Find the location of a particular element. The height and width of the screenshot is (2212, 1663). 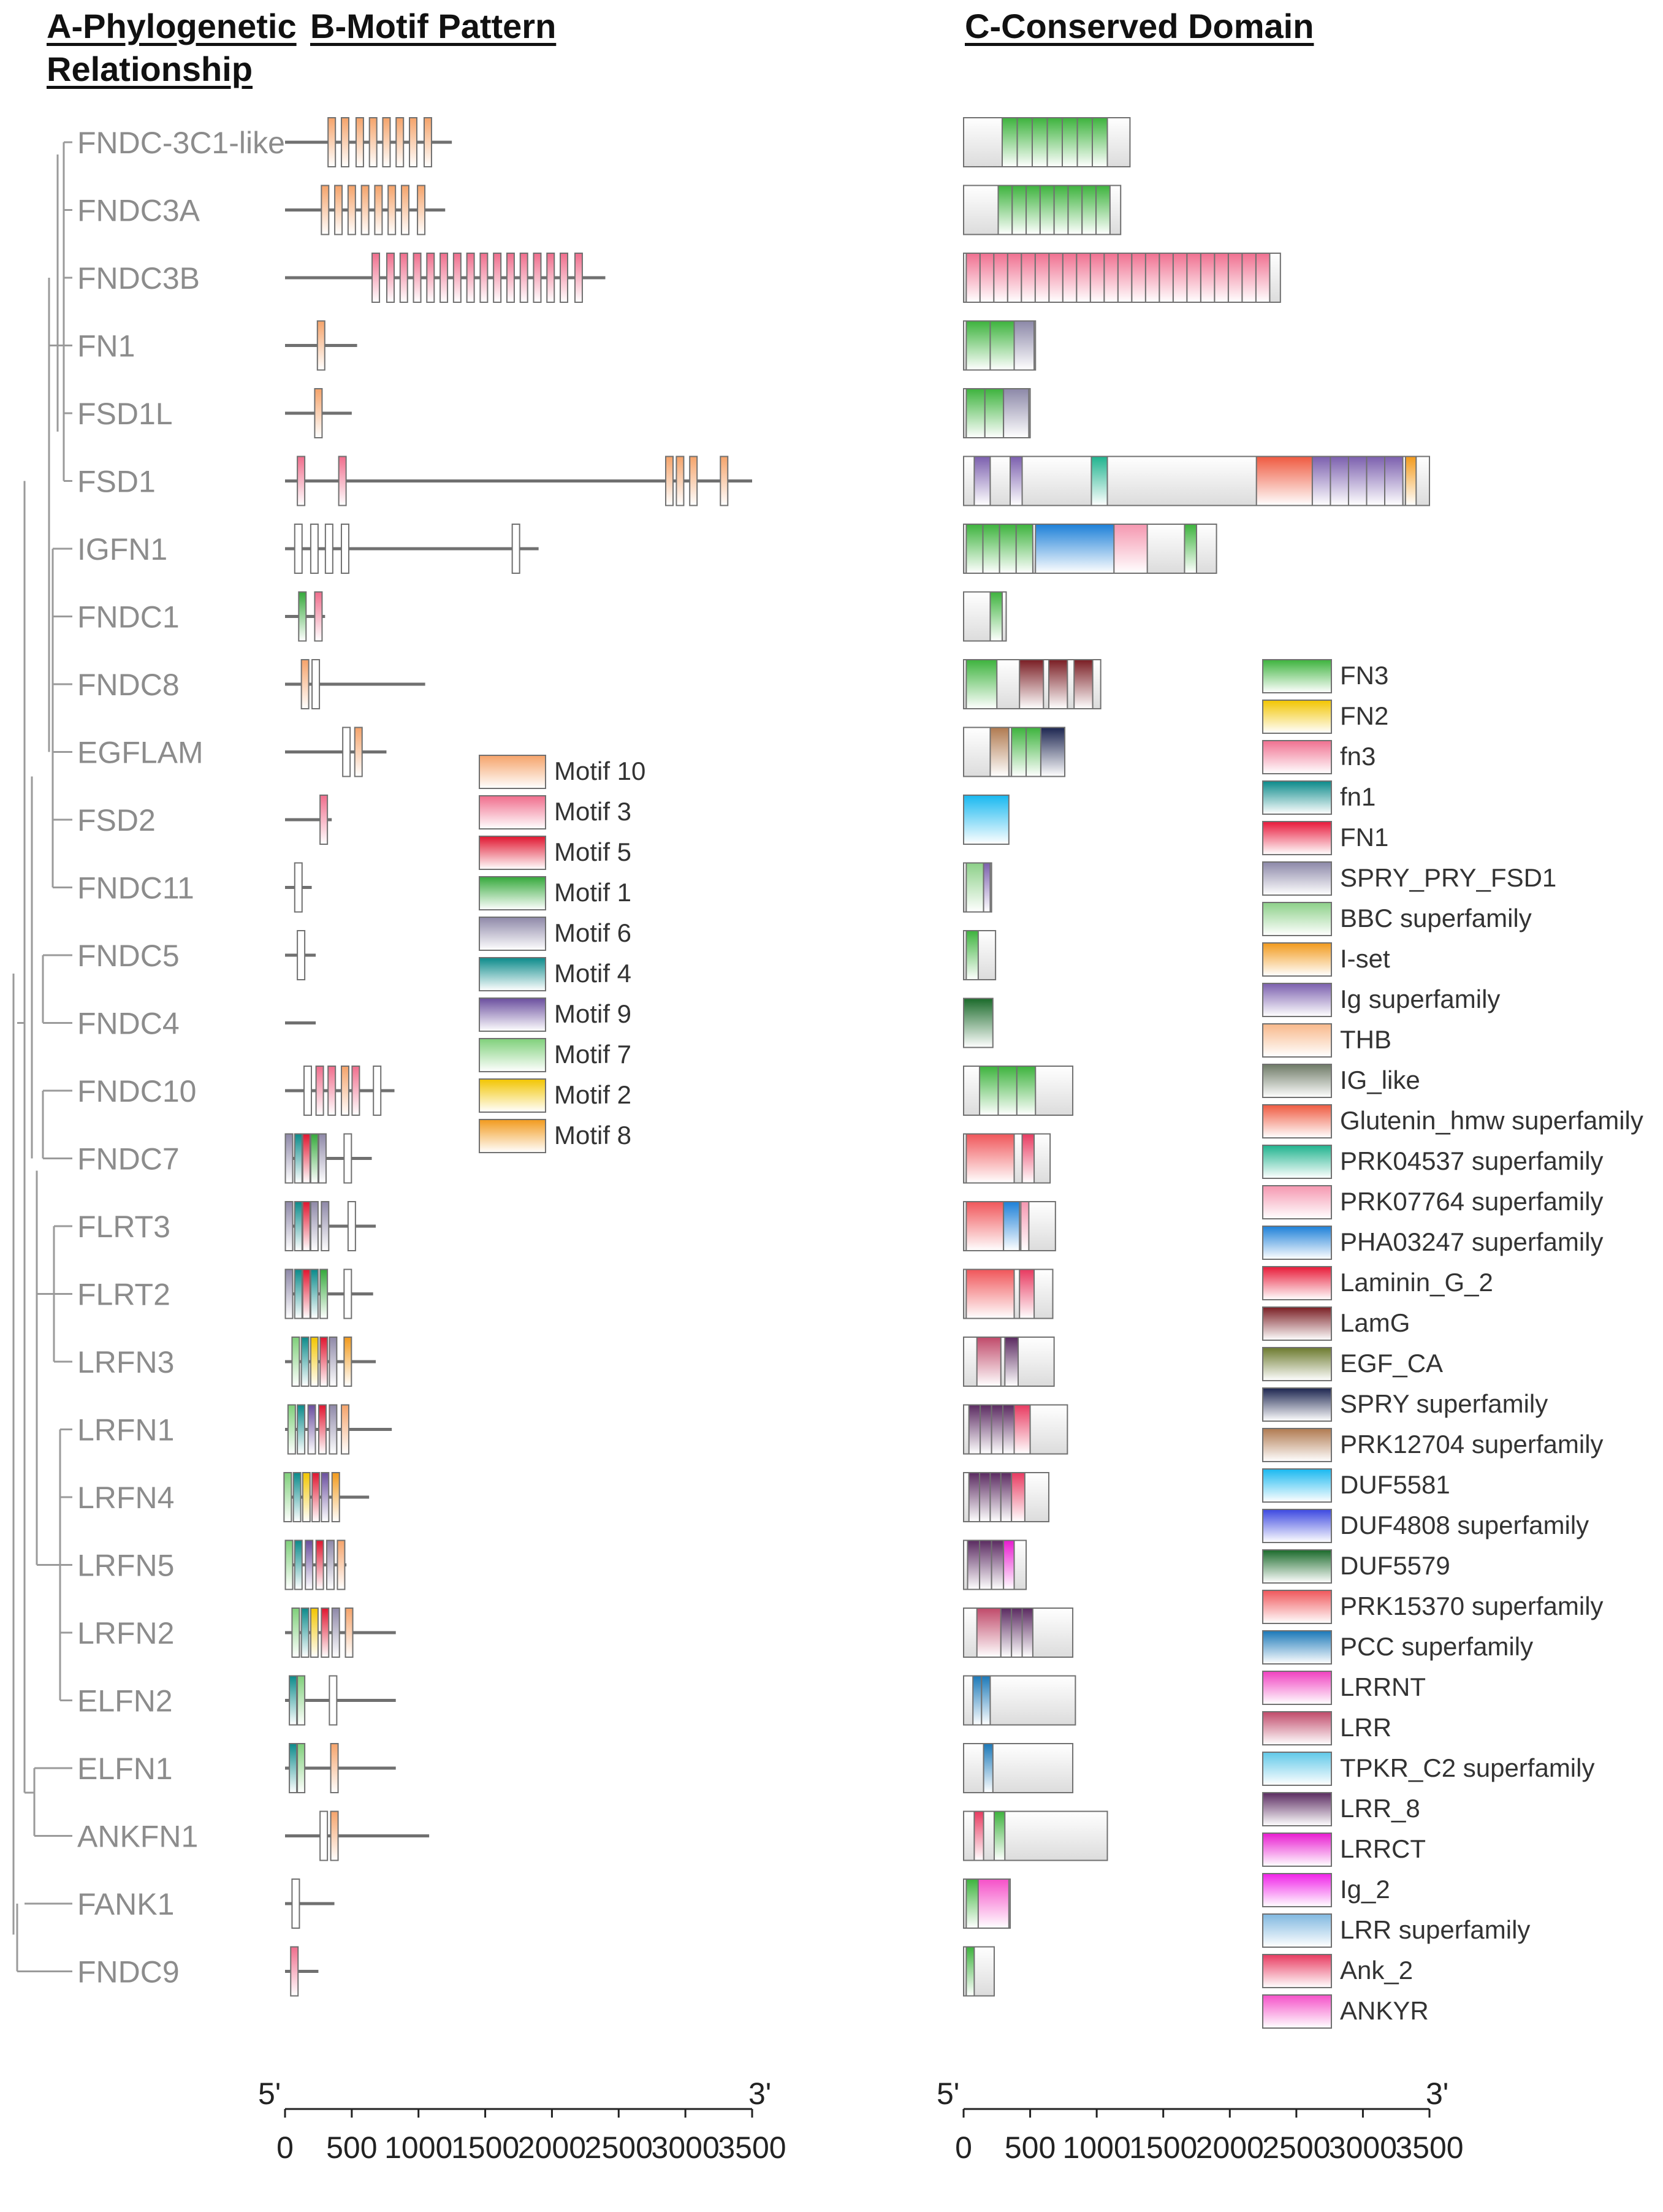

domain-tick-label: 1500 is located at coordinates (1163, 2147).